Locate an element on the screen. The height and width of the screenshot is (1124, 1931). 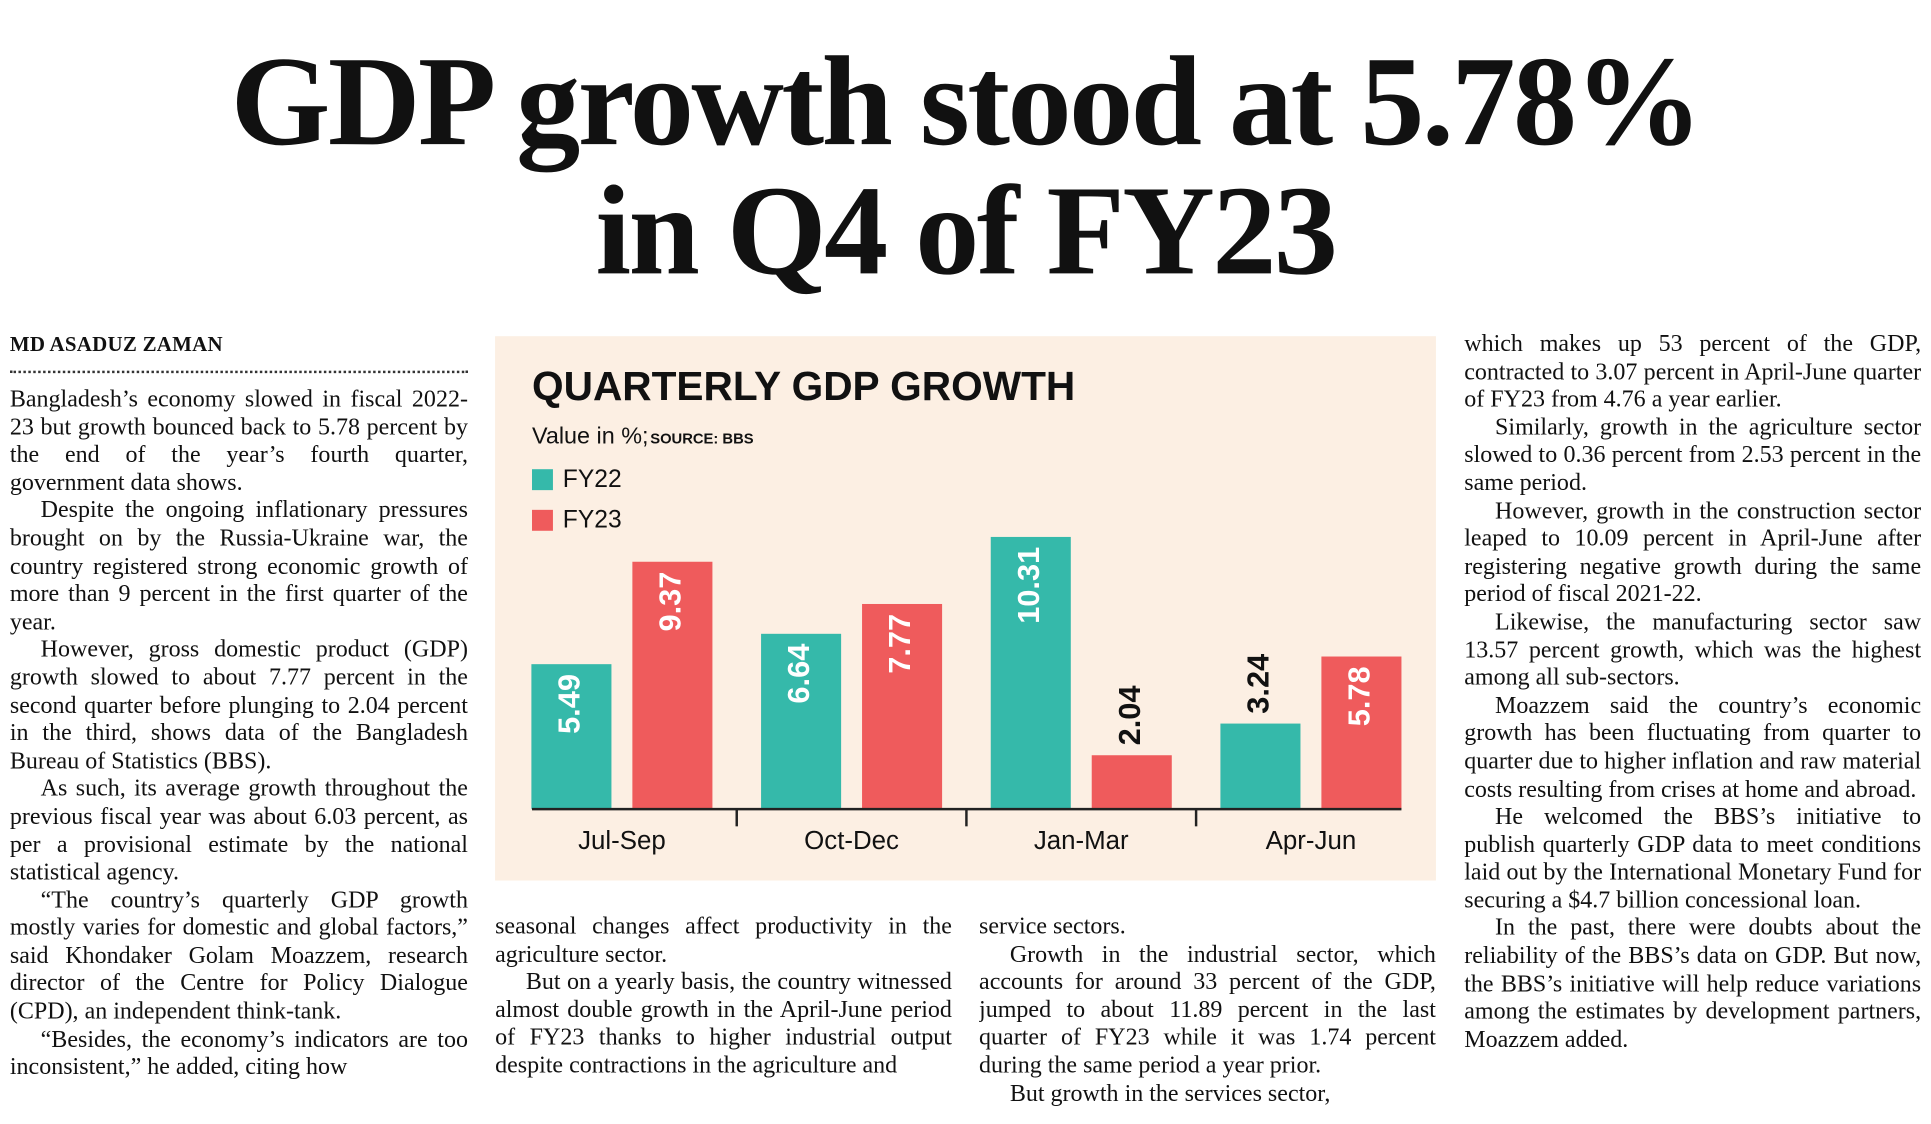
value-label: 6.64 is located at coordinates (798, 674).